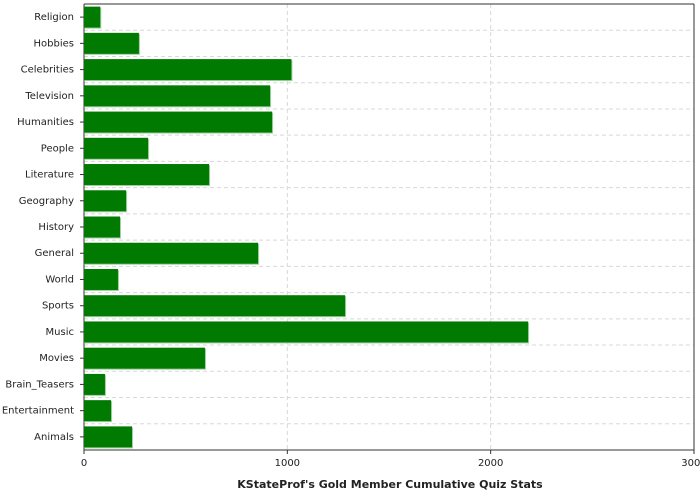 The width and height of the screenshot is (700, 500). Describe the element at coordinates (287, 463) in the screenshot. I see `x-tick-label: 1000` at that location.